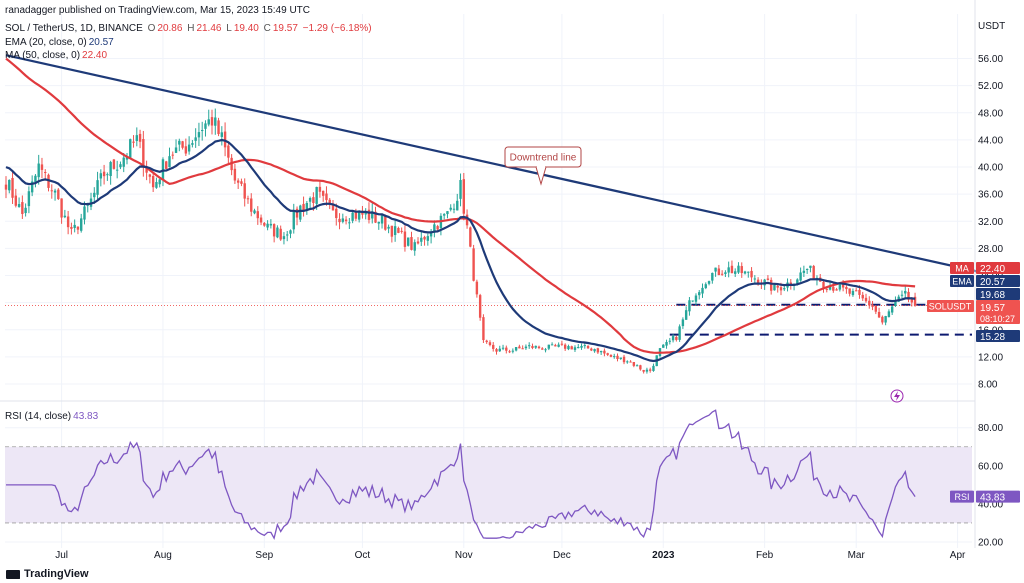  What do you see at coordinates (992, 282) in the screenshot?
I see `ema-tag-value: 20.57` at bounding box center [992, 282].